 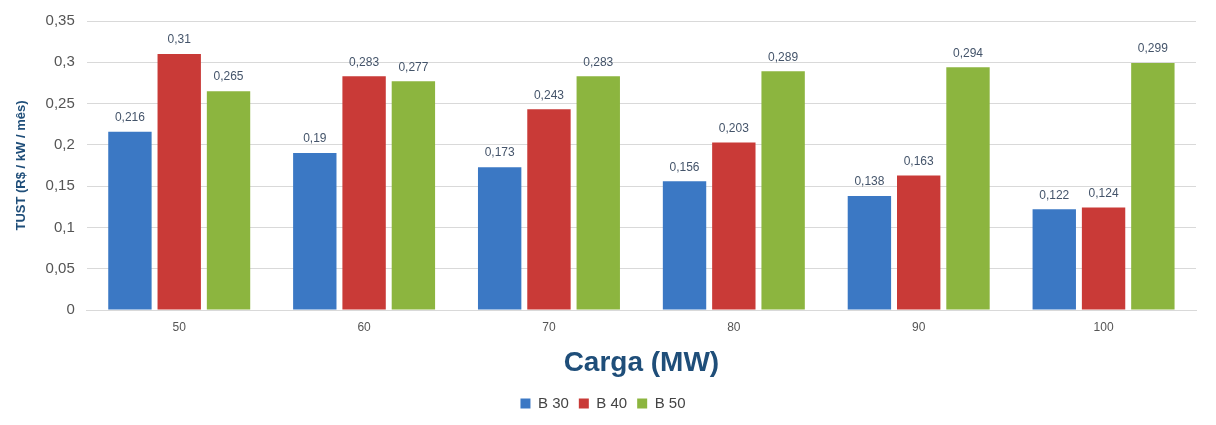 I want to click on x-tick-label: 100, so click(x=1103, y=326).